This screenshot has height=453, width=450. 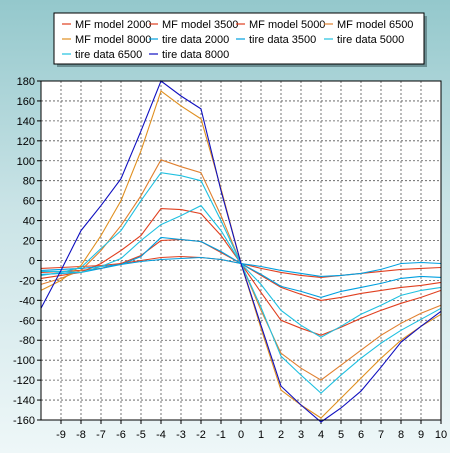 I want to click on y-tick-label: 140, so click(x=26, y=122).